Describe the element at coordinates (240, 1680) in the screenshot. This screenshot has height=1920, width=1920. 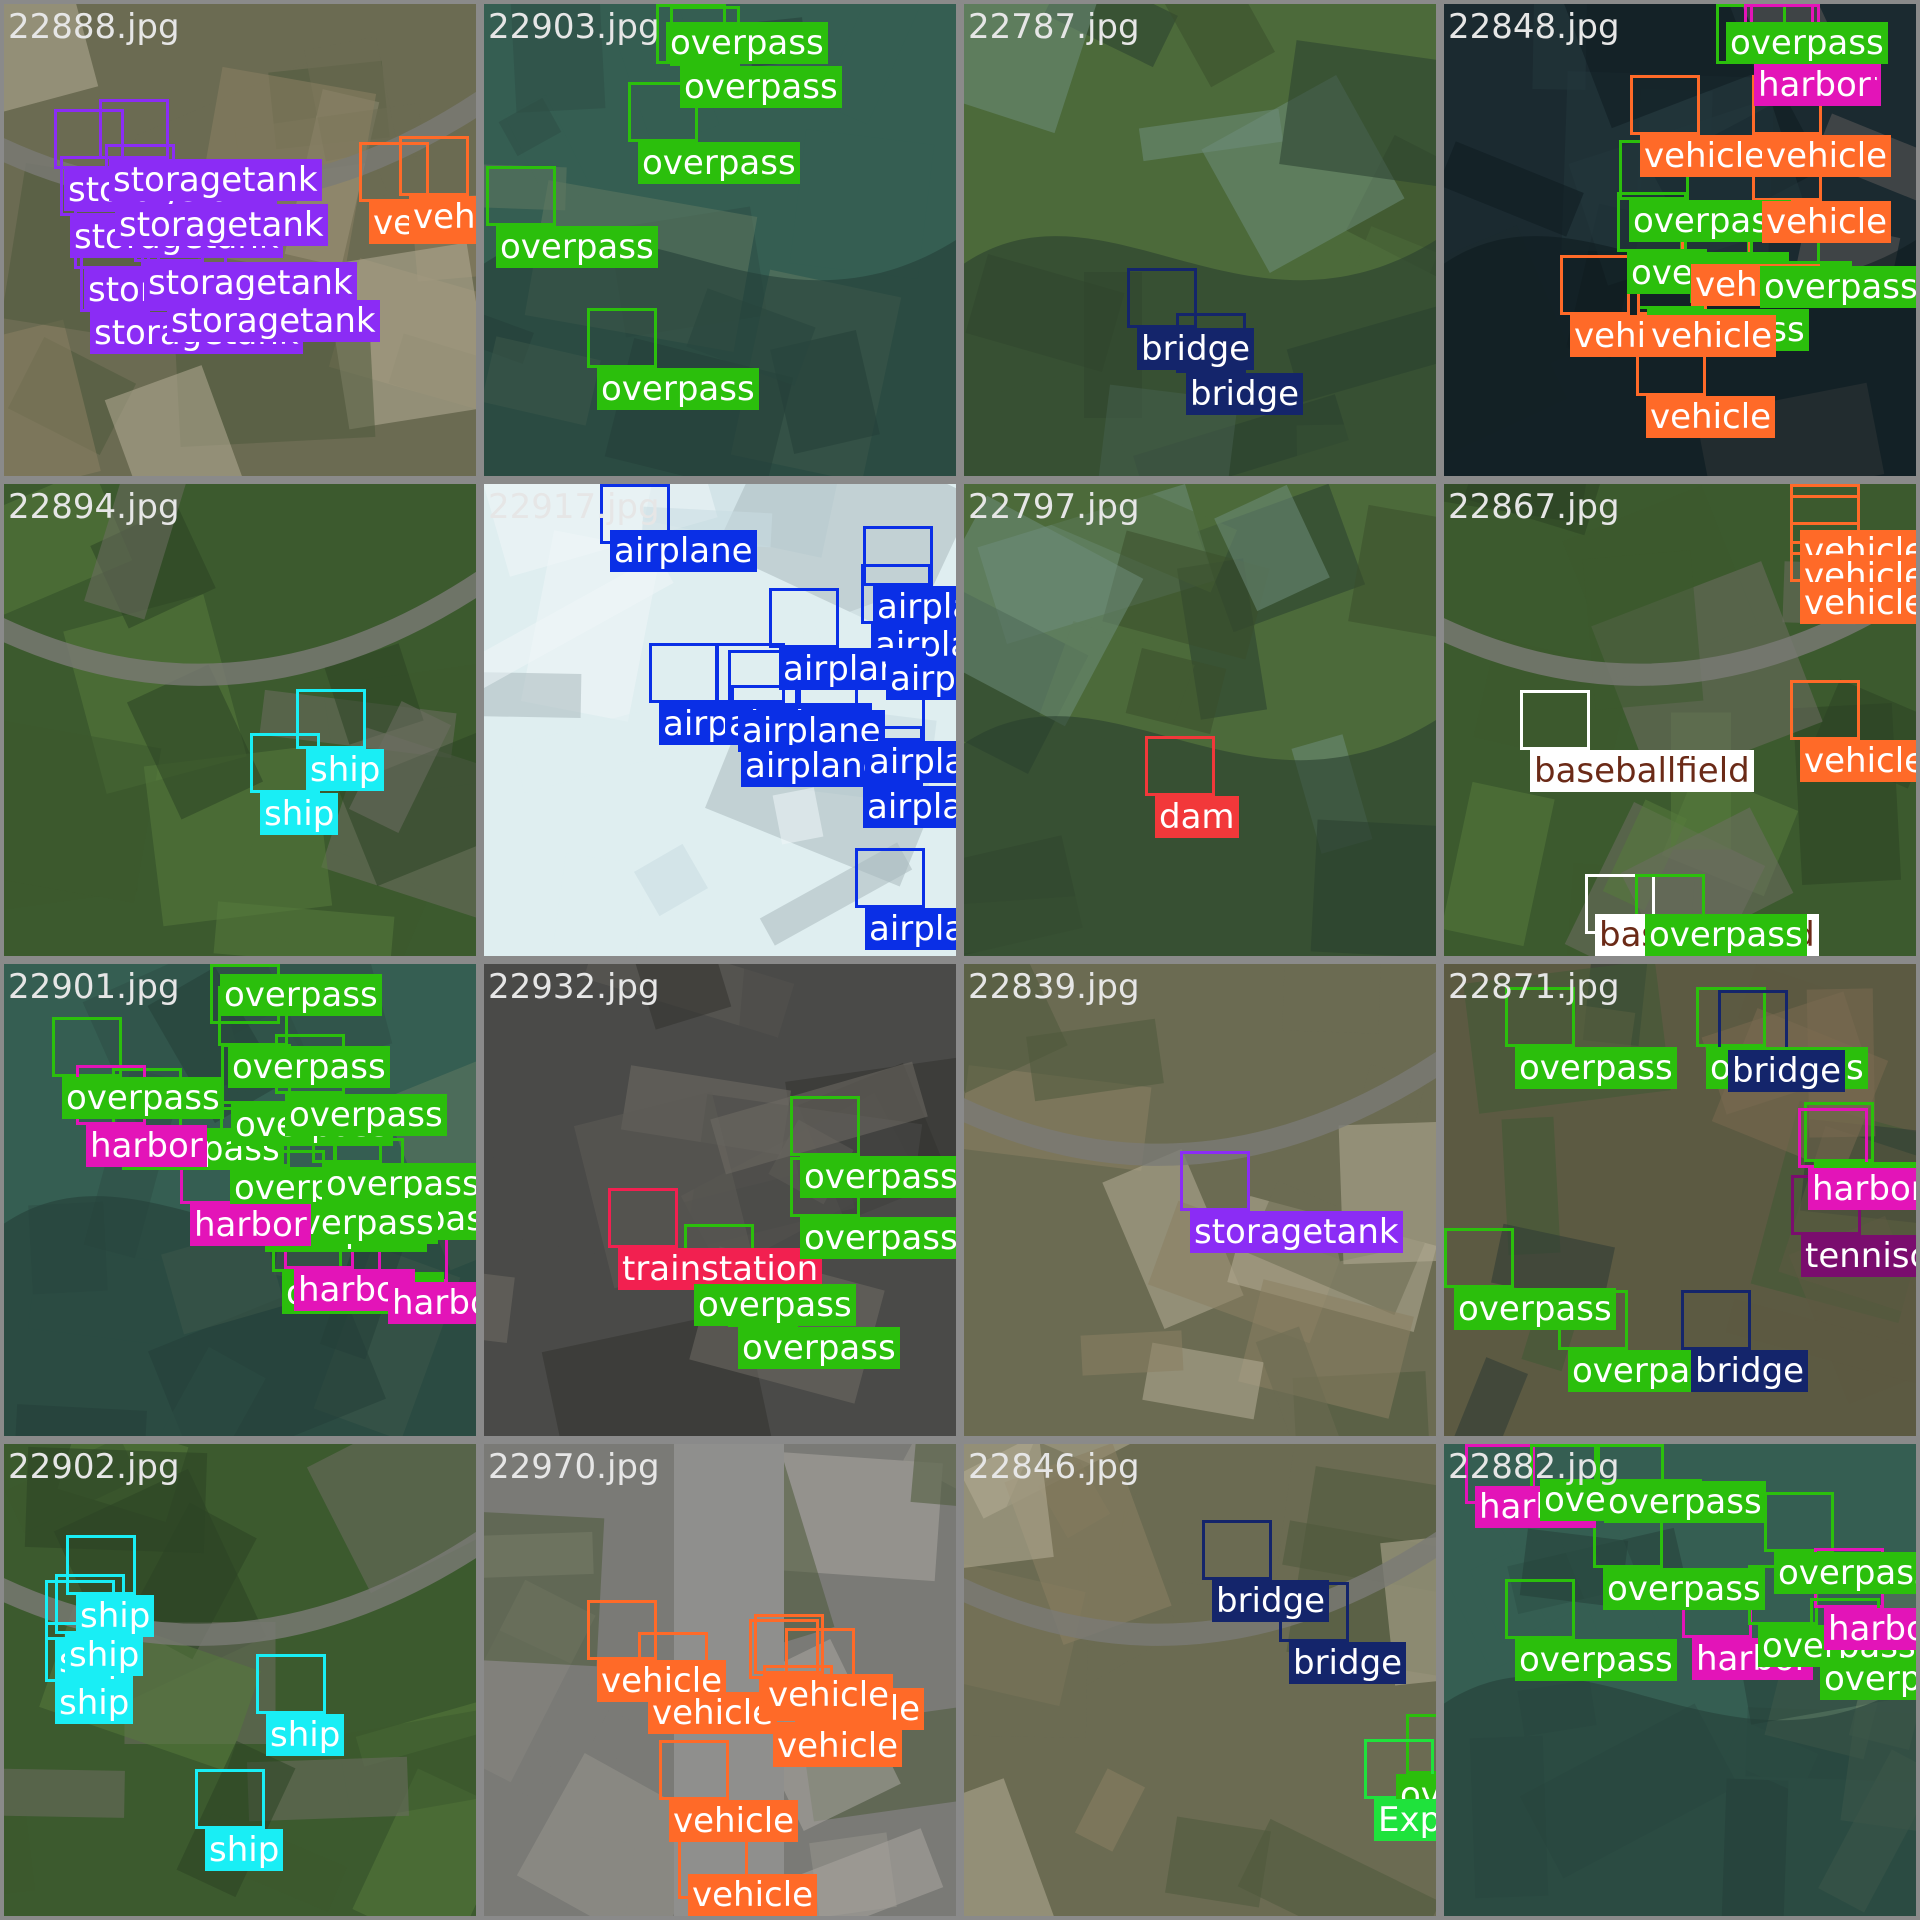
I see `image-tile: 22902.jpgshipshipshipshipshipship` at that location.